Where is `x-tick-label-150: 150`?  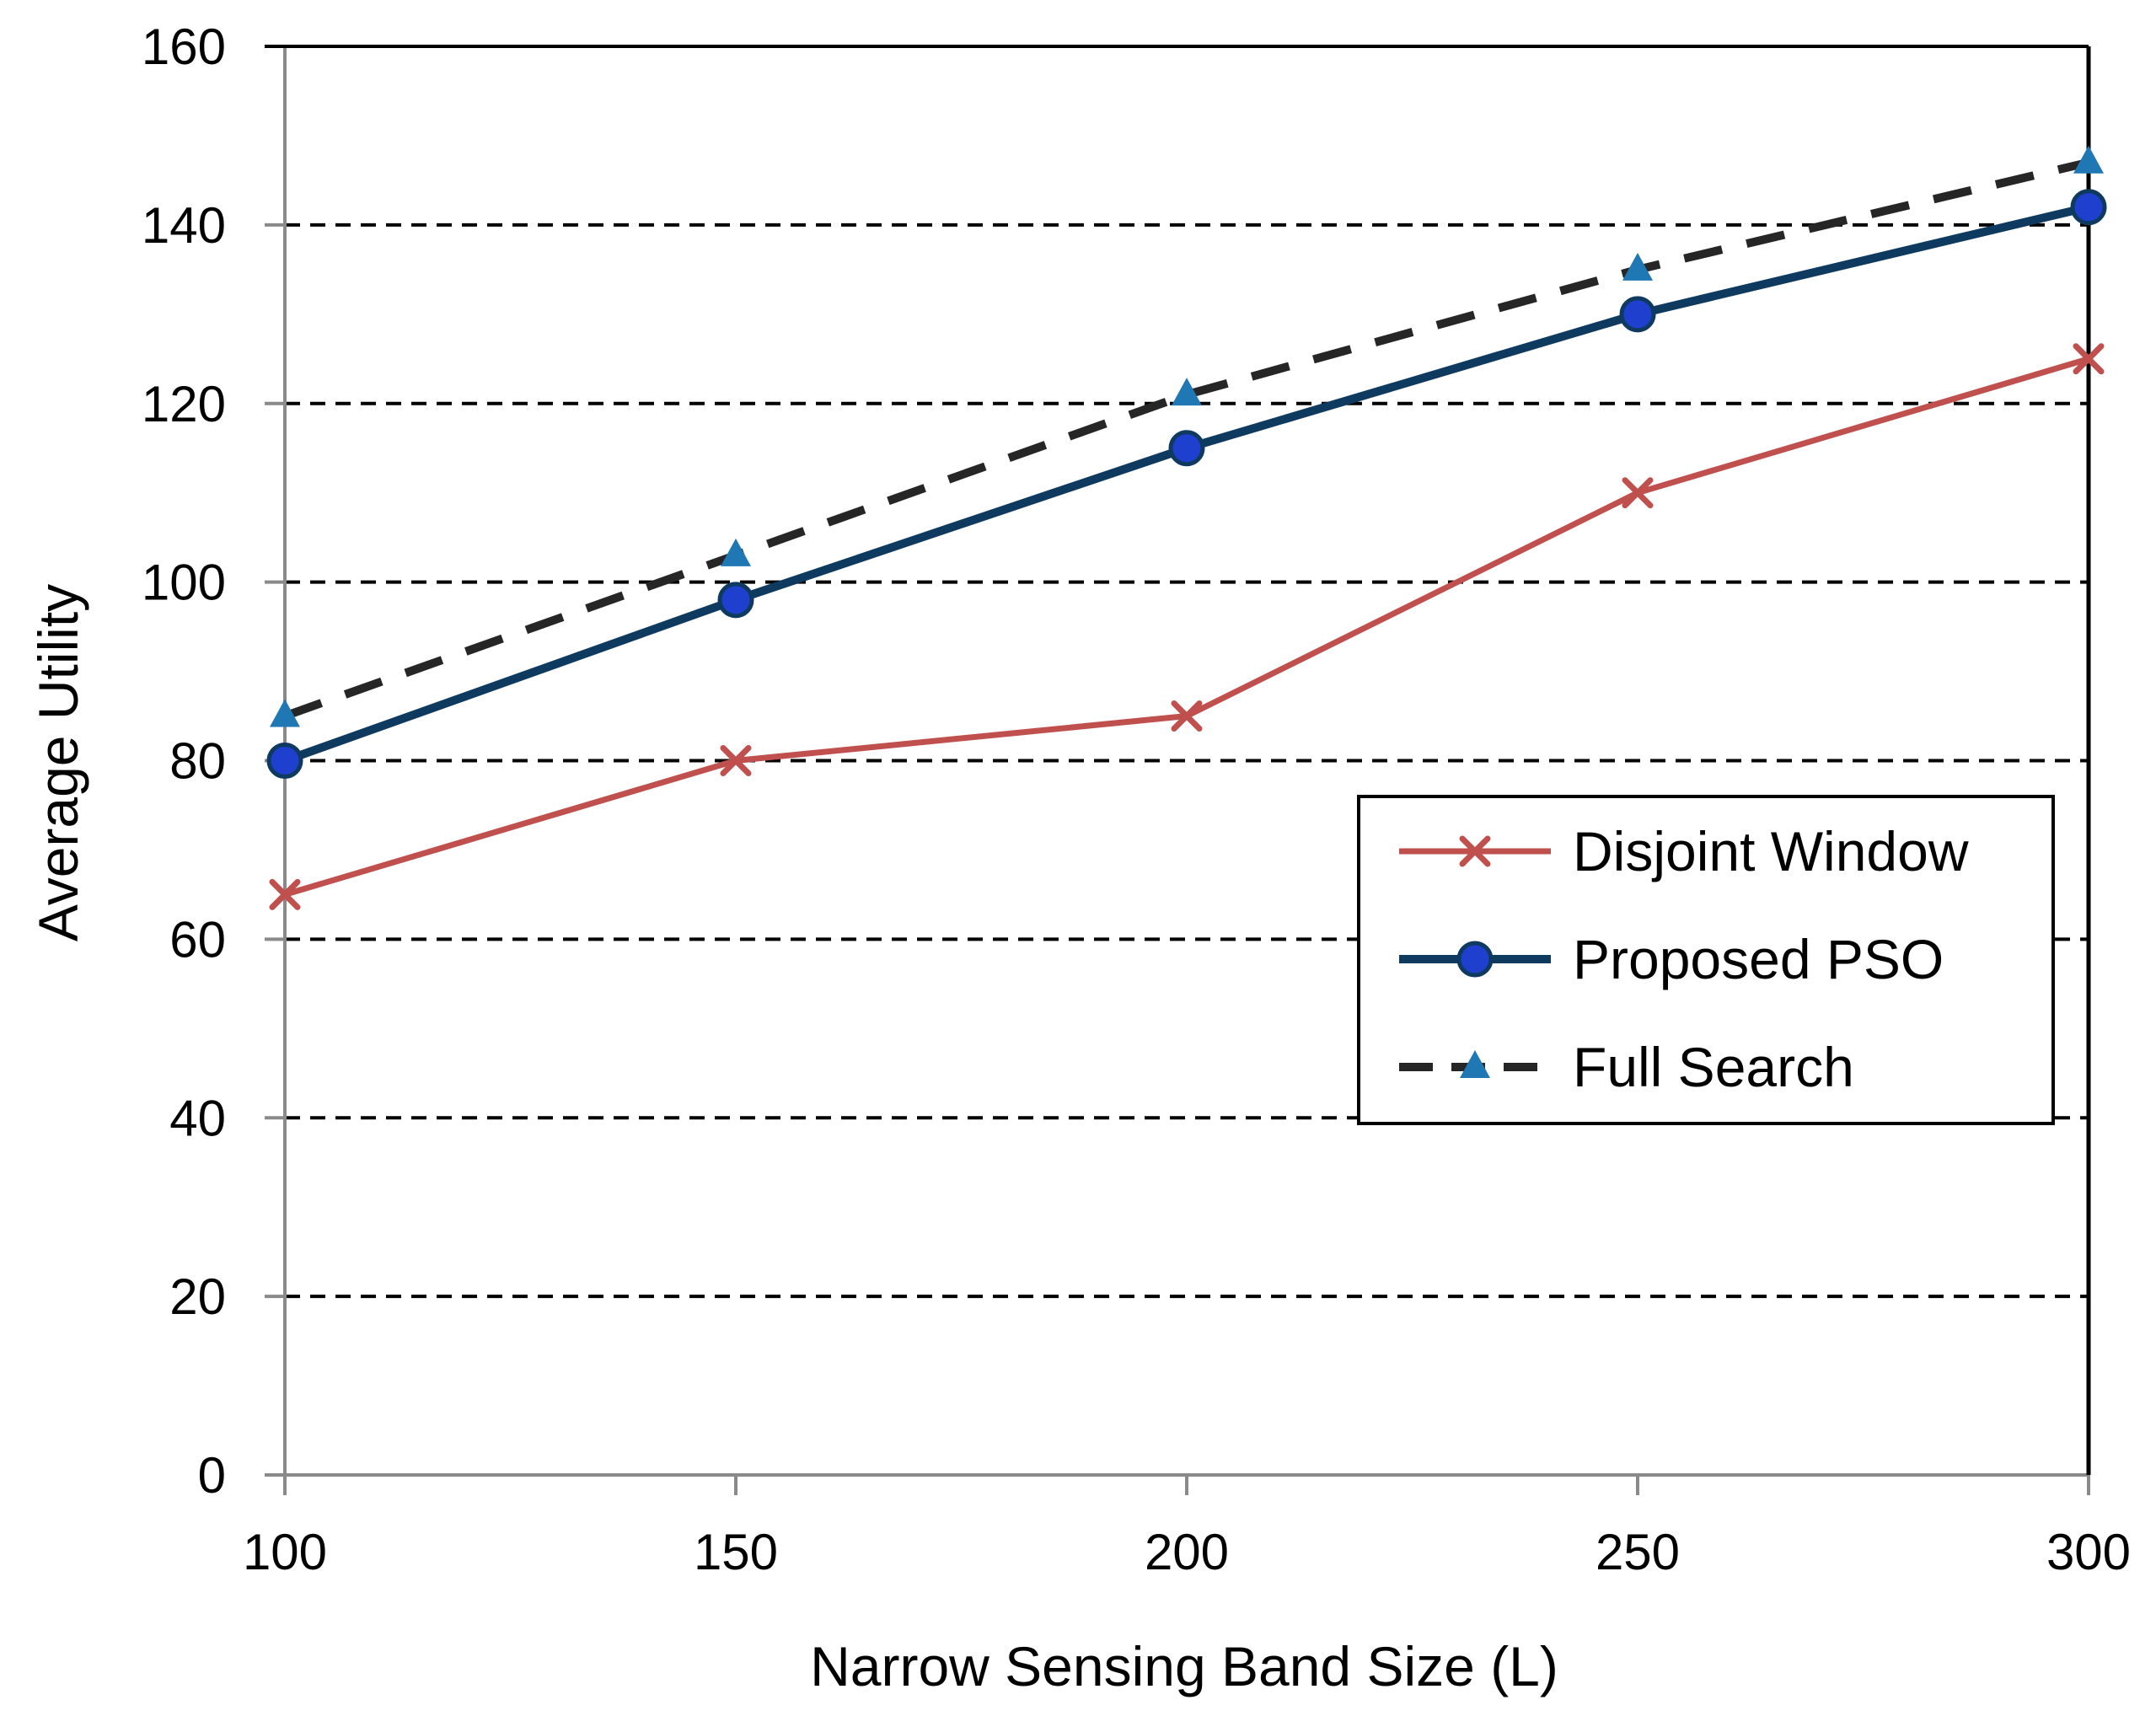 x-tick-label-150: 150 is located at coordinates (736, 1552).